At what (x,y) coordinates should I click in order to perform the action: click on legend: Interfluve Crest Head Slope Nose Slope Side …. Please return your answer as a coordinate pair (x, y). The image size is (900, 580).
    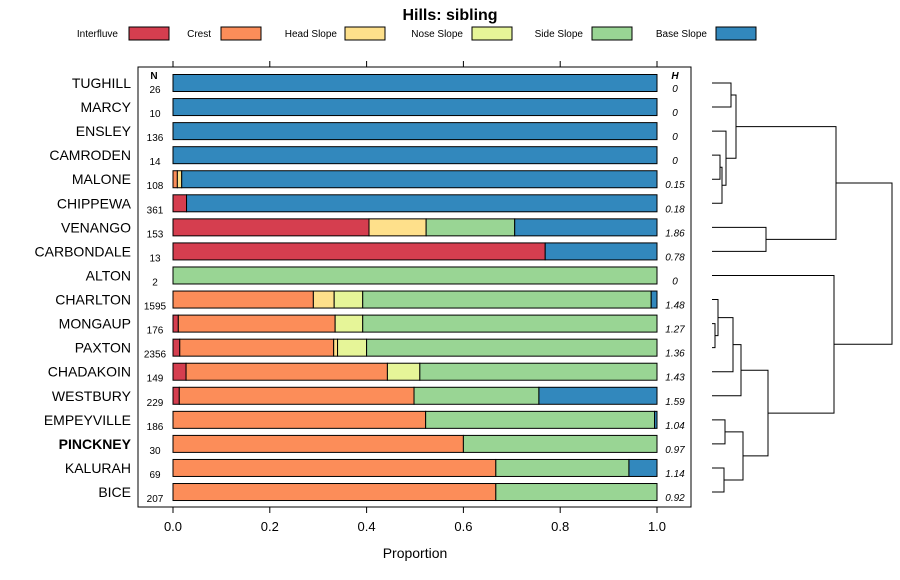
    Looking at the image, I should click on (417, 33).